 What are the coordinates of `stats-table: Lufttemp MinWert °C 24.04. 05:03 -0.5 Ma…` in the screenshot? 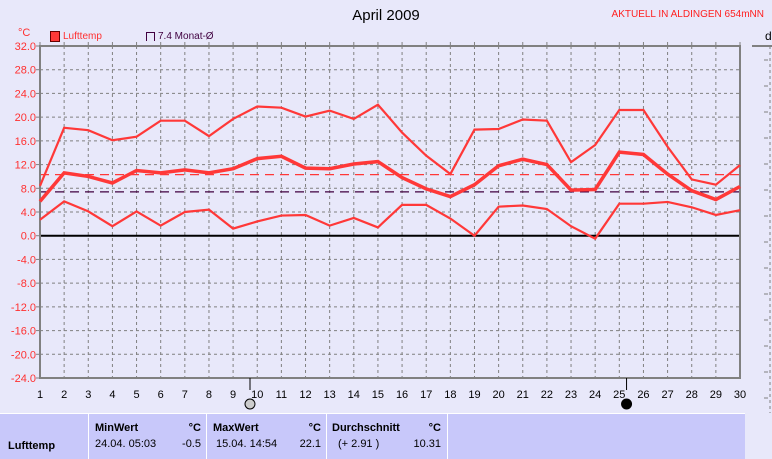 It's located at (372, 436).